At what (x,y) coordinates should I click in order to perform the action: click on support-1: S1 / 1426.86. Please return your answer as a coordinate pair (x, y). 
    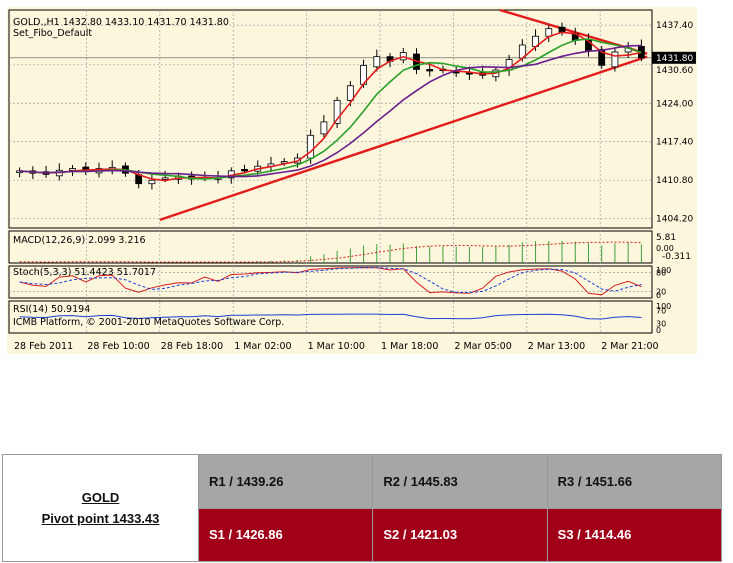
    Looking at the image, I should click on (285, 534).